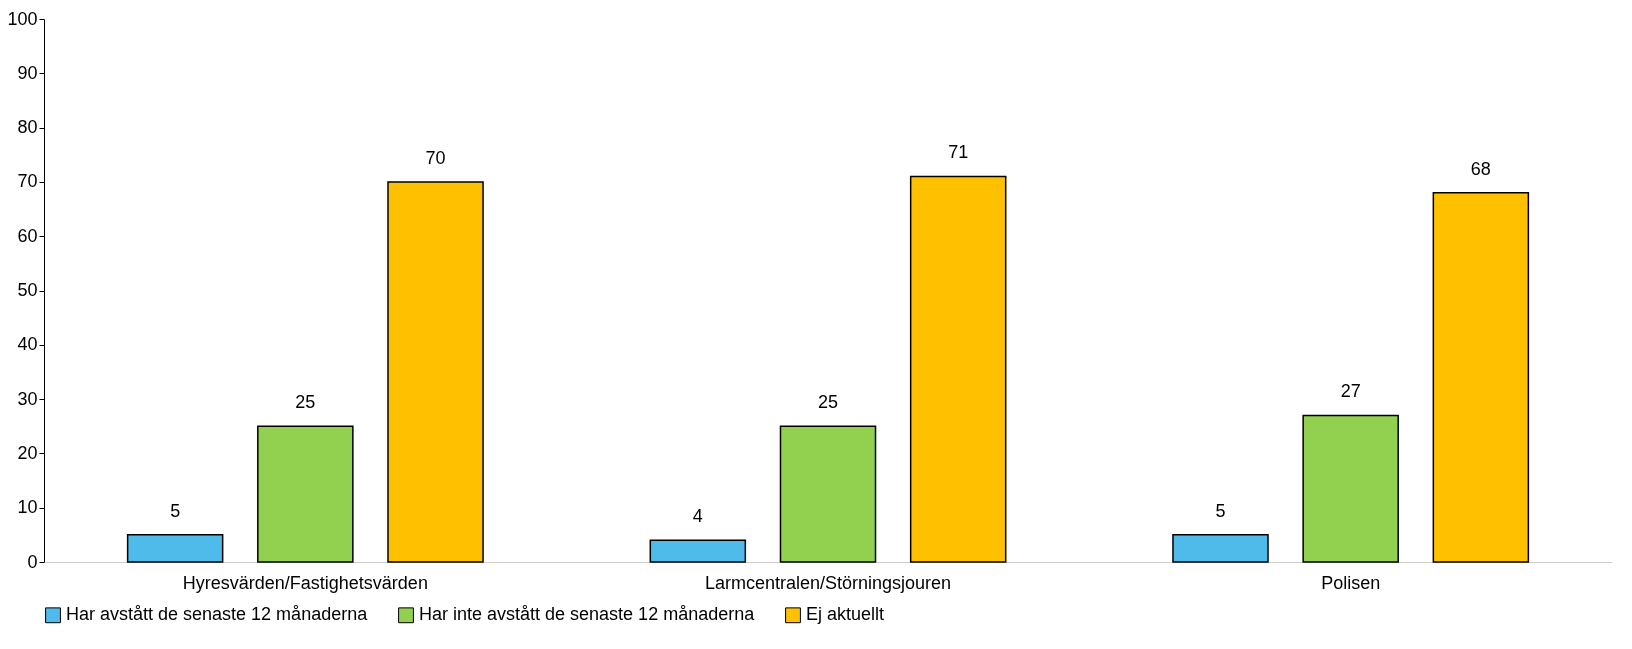  I want to click on x-tick-label: Larmcentralen/Störningsjouren, so click(828, 582).